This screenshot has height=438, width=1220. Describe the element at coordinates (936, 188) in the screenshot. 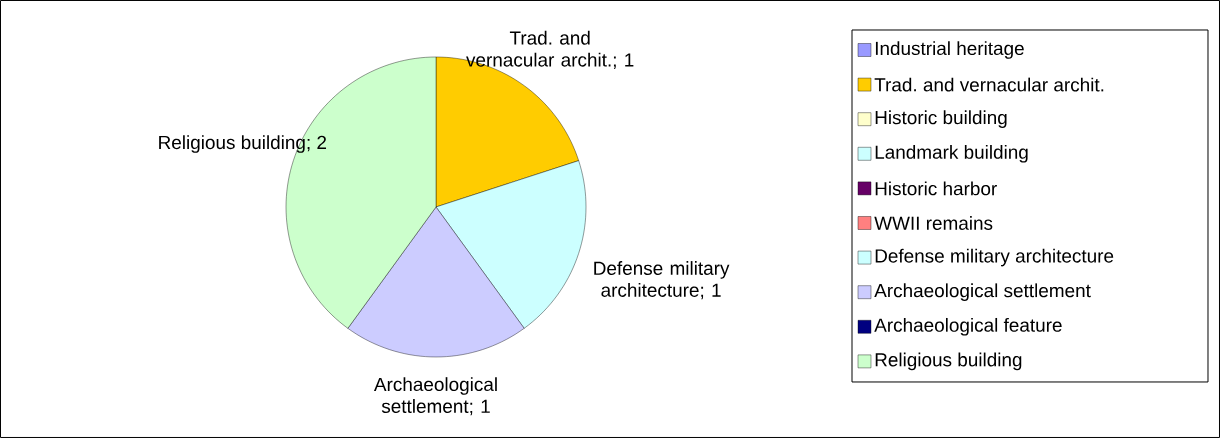

I see `legend-label: Historic harbor` at that location.